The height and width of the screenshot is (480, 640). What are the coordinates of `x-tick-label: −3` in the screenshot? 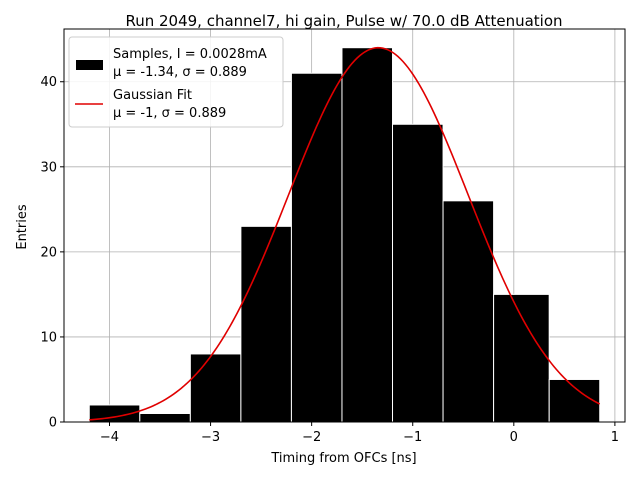 It's located at (210, 437).